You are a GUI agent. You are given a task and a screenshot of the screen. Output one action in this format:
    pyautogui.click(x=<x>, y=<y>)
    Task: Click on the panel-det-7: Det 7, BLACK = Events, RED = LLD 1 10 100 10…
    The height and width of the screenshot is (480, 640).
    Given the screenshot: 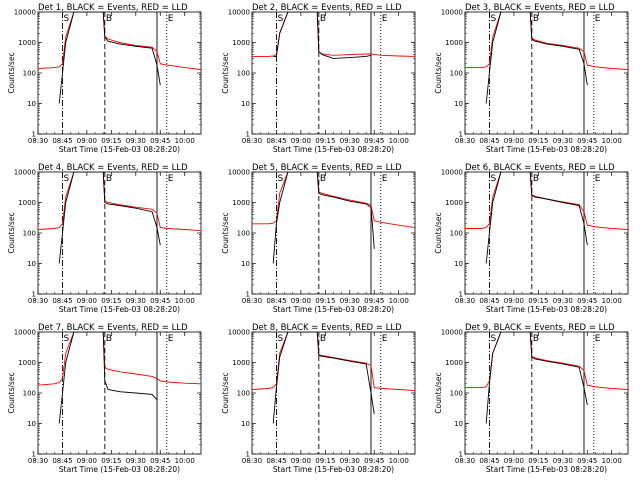 What is the action you would take?
    pyautogui.click(x=104, y=398)
    